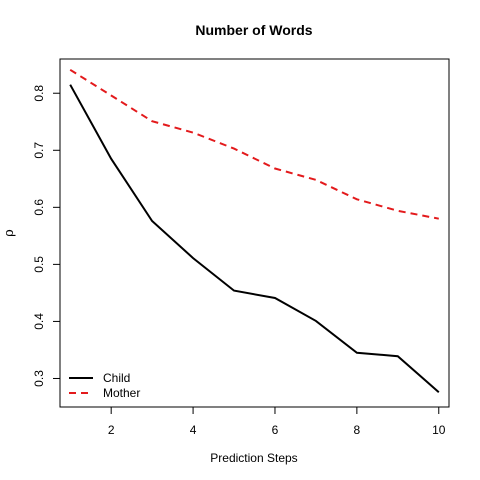 This screenshot has width=480, height=480. Describe the element at coordinates (253, 458) in the screenshot. I see `x-axis-label: Prediction Steps` at that location.